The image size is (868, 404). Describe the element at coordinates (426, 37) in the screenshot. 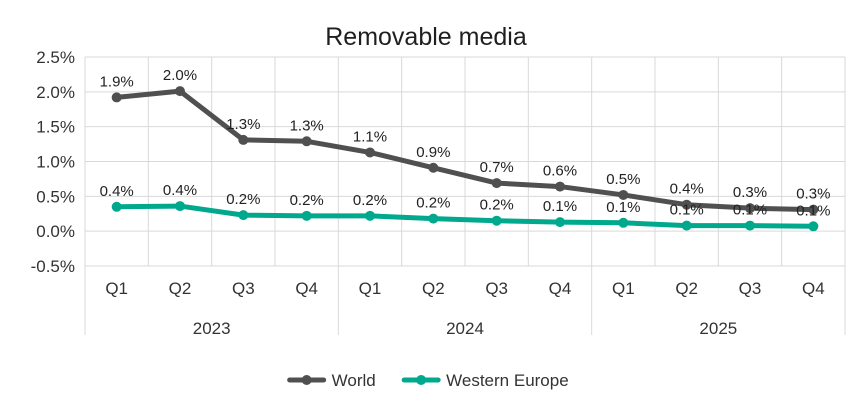

I see `chart-title: Removable media` at that location.